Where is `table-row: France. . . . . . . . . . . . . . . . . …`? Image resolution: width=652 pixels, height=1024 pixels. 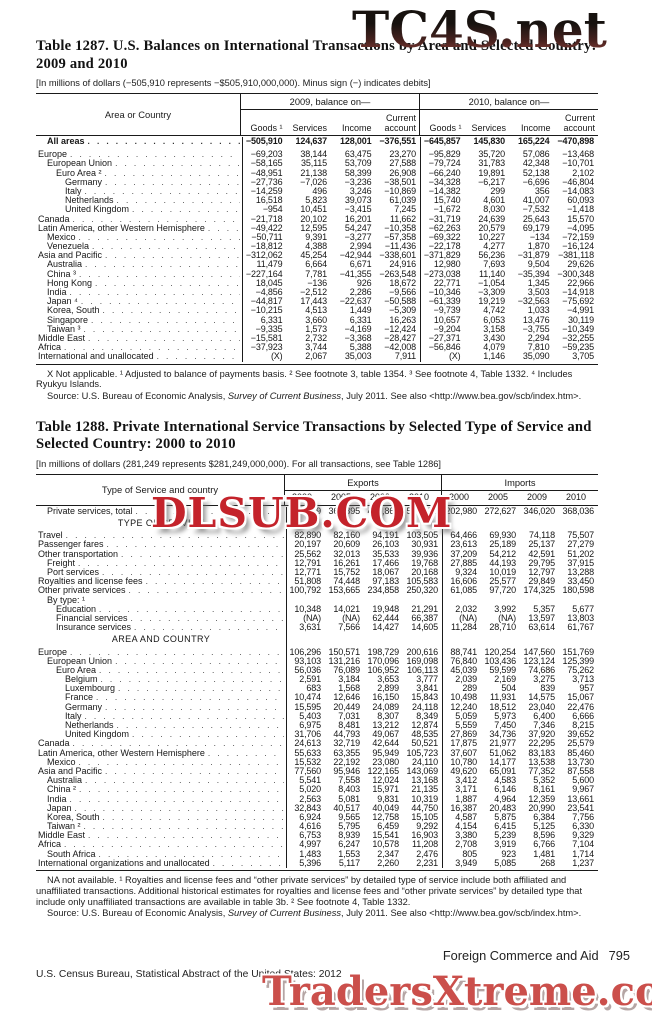
table-row: France. . . . . . . . . . . . . . . . . … is located at coordinates (317, 698).